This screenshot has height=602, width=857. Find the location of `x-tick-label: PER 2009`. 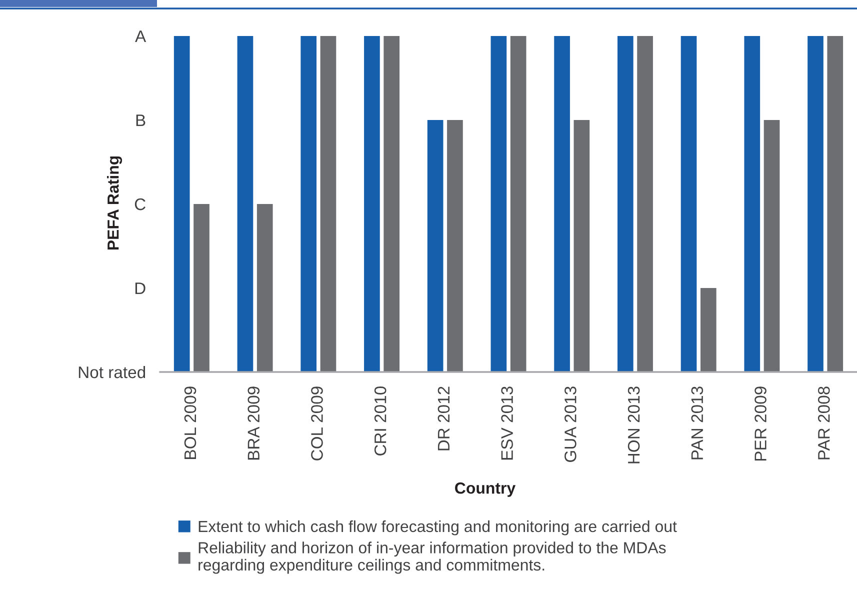

x-tick-label: PER 2009 is located at coordinates (760, 423).